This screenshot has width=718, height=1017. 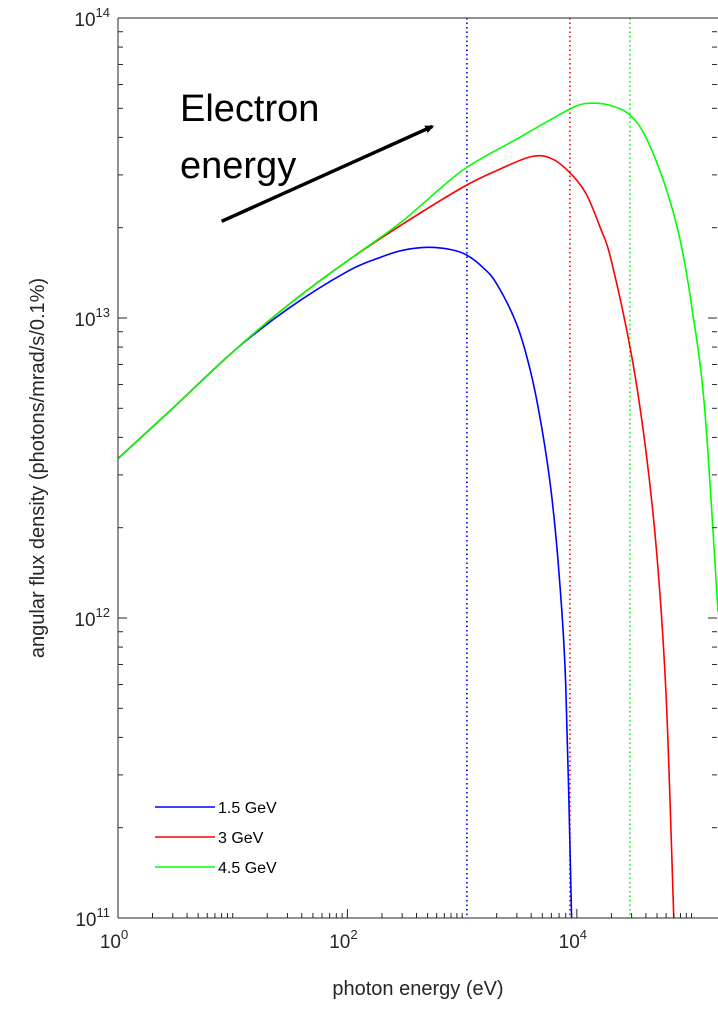 I want to click on legend-label: 1.5 GeV, so click(x=247, y=808).